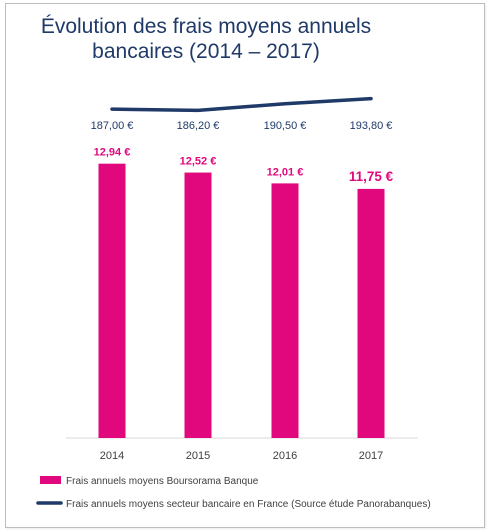 The width and height of the screenshot is (491, 532). I want to click on bar-value-label-2017: 11,75 €, so click(371, 176).